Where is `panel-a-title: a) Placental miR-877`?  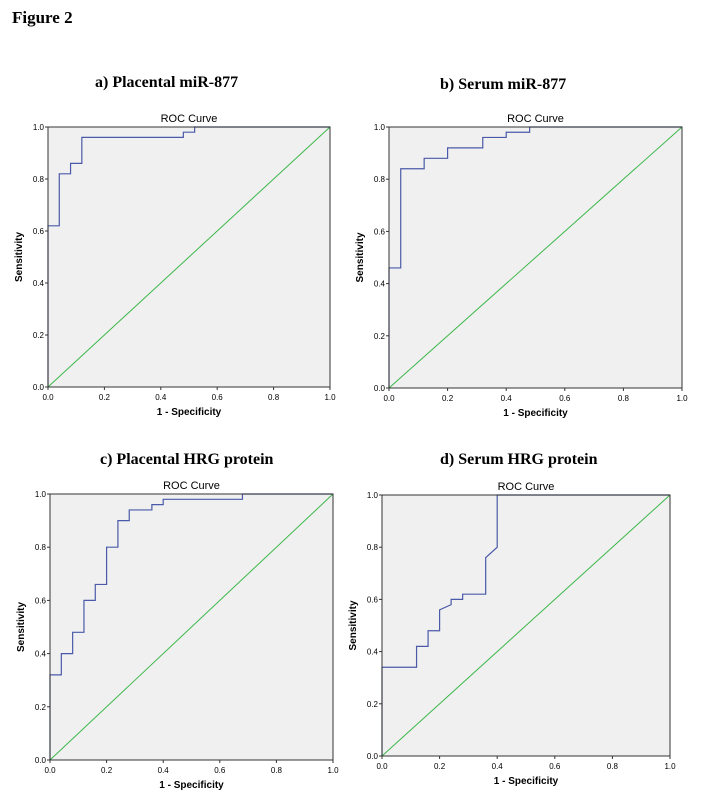 panel-a-title: a) Placental miR-877 is located at coordinates (167, 82).